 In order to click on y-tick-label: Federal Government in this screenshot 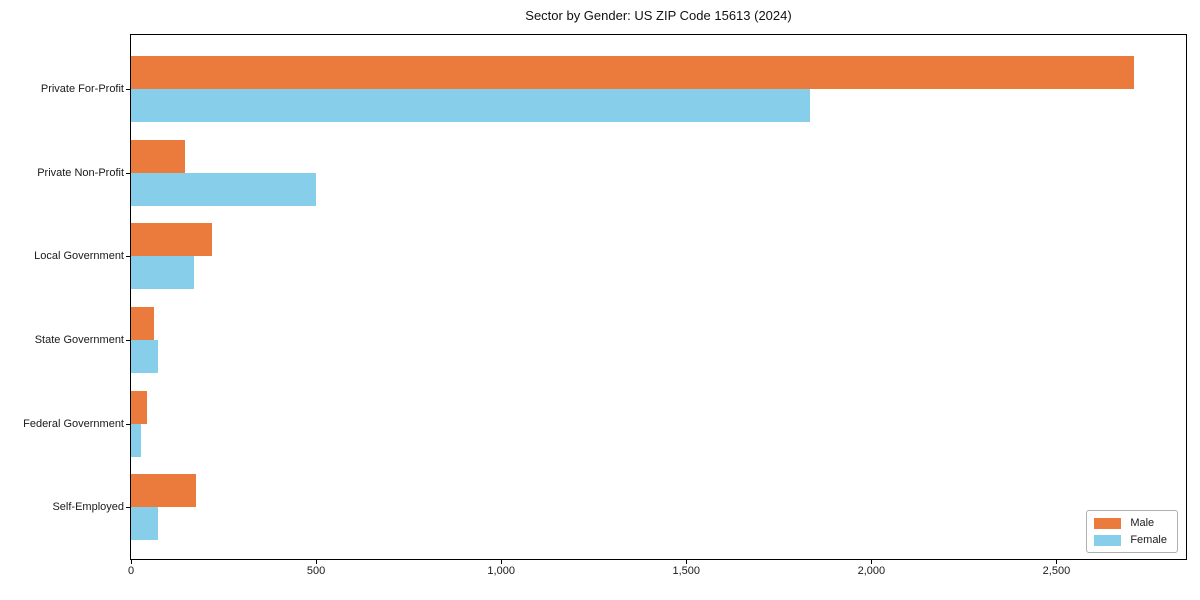, I will do `click(73, 423)`.